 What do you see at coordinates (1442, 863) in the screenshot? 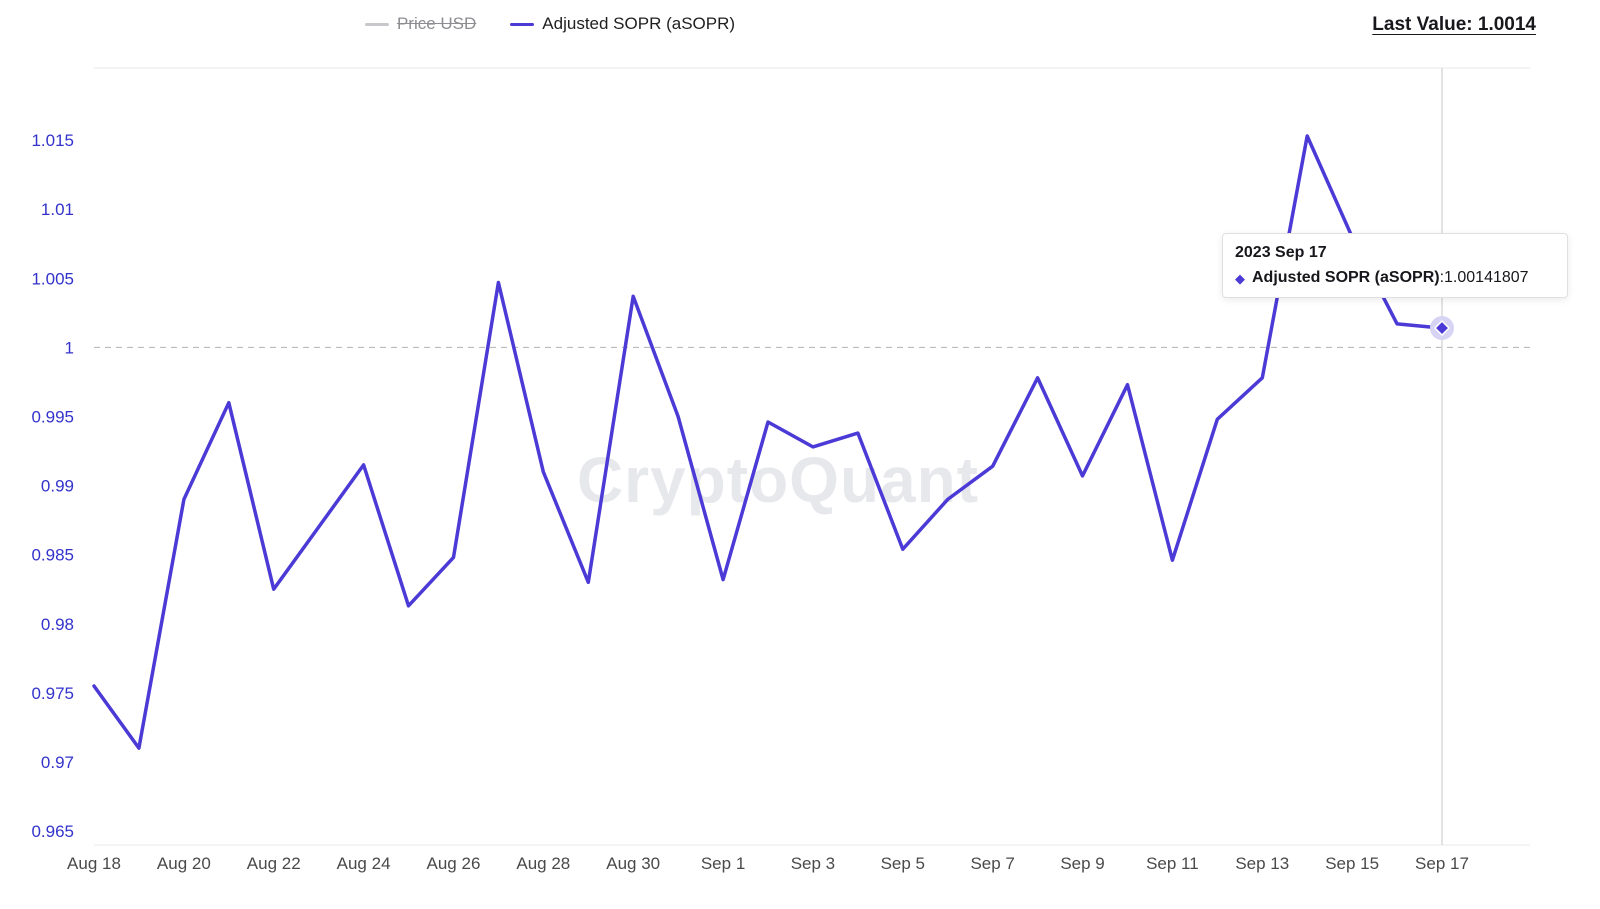
I see `x-axis-label: Sep 17` at bounding box center [1442, 863].